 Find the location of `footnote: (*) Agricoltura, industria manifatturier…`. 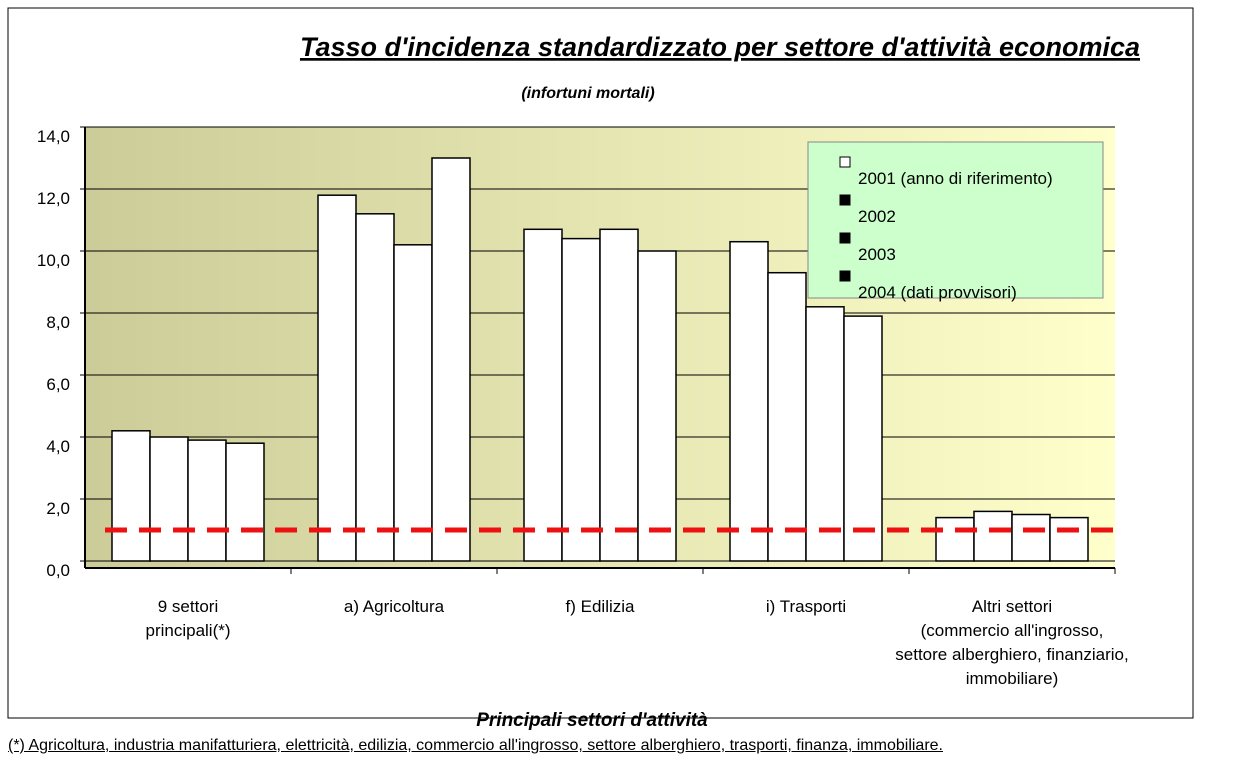

footnote: (*) Agricoltura, industria manifatturier… is located at coordinates (475, 745).